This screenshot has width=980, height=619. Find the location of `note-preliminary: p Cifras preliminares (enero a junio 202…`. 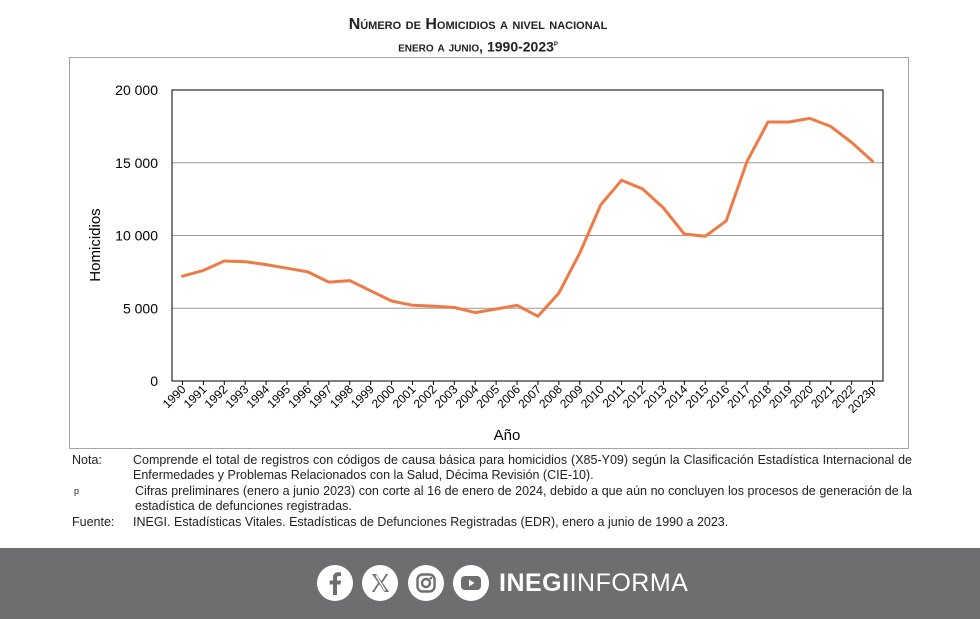

note-preliminary: p Cifras preliminares (enero a junio 202… is located at coordinates (492, 499).